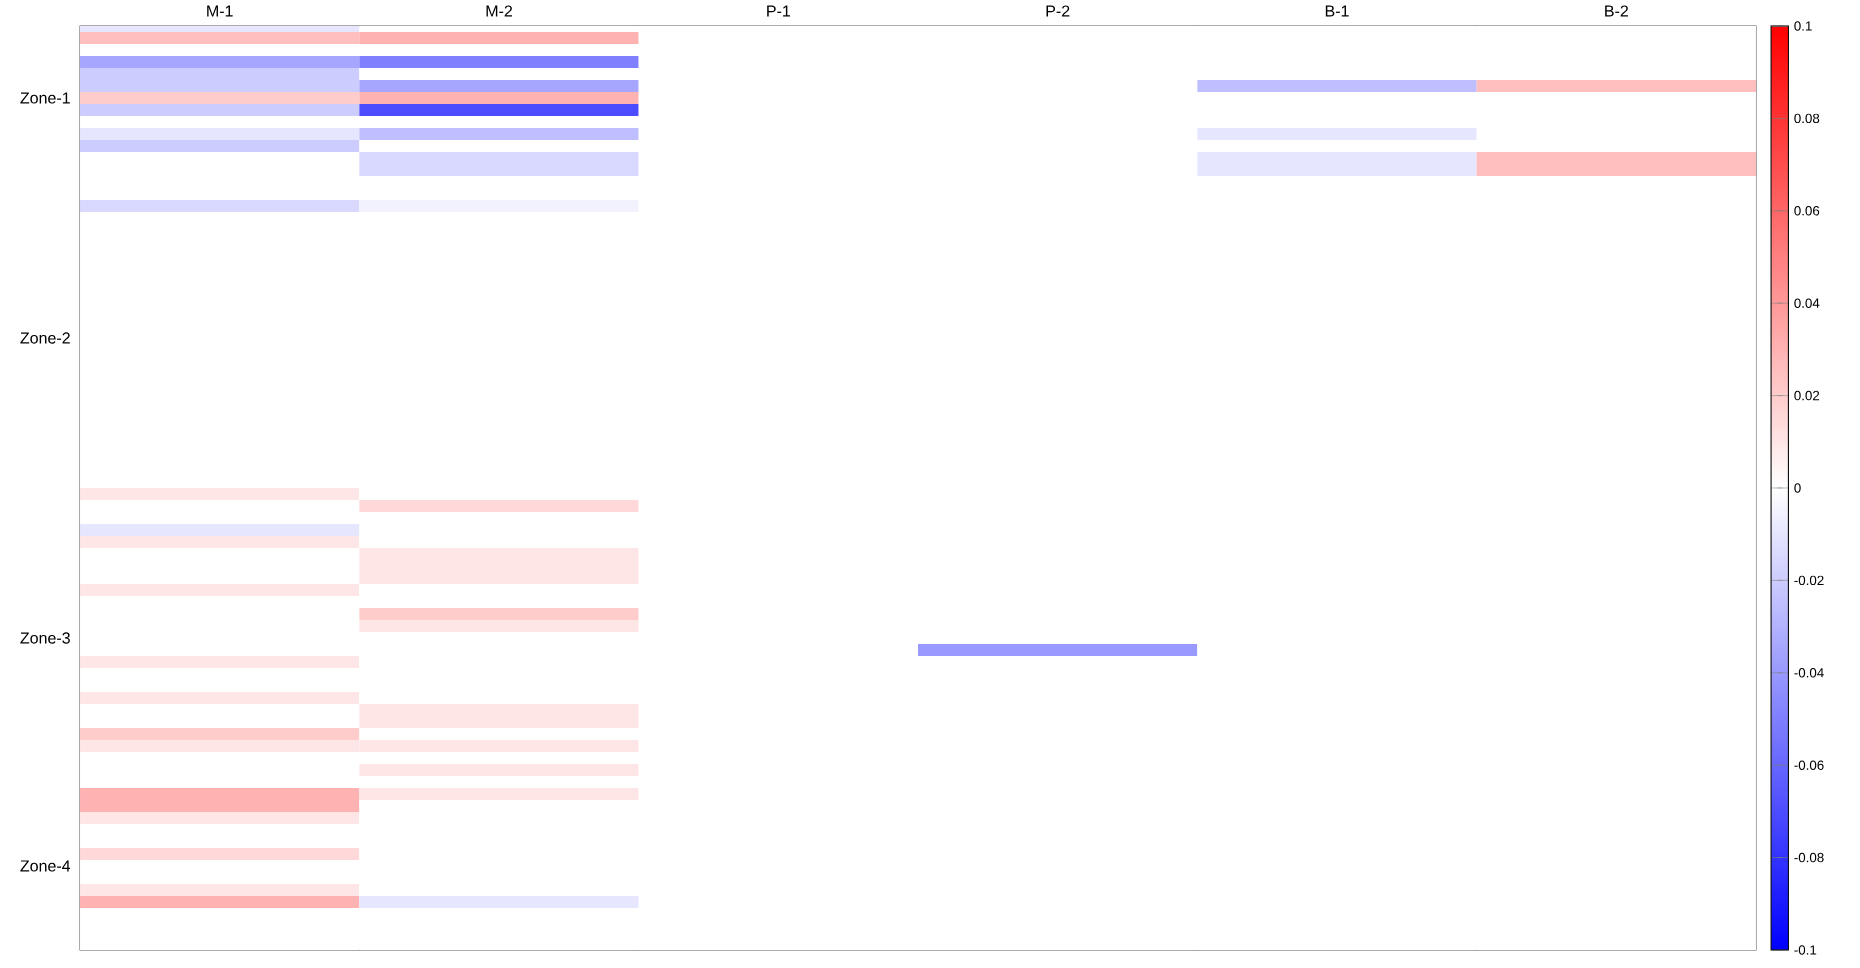 This screenshot has width=1860, height=968. I want to click on x-tick-label: B-2, so click(1616, 11).